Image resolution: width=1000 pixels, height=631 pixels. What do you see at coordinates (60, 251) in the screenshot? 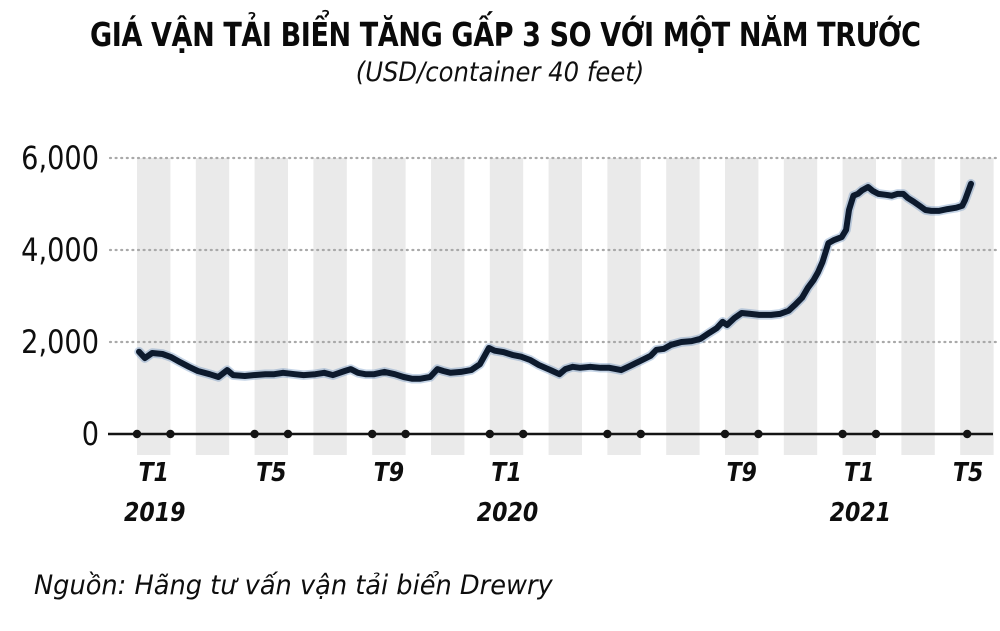
I see `y-tick-label: 4,000` at bounding box center [60, 251].